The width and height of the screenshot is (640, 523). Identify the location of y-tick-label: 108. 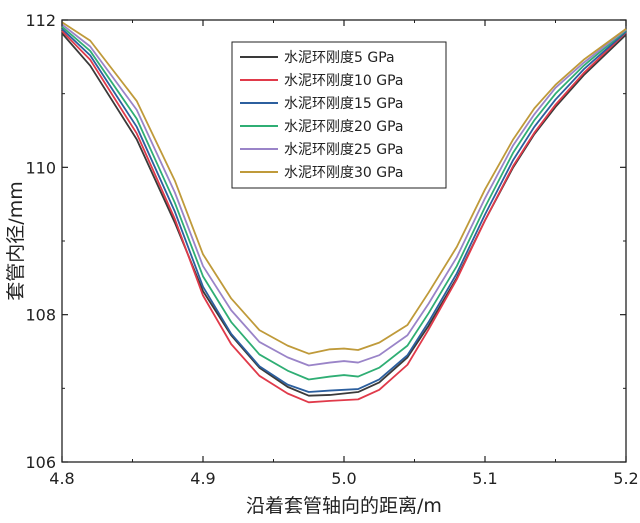
(40, 315).